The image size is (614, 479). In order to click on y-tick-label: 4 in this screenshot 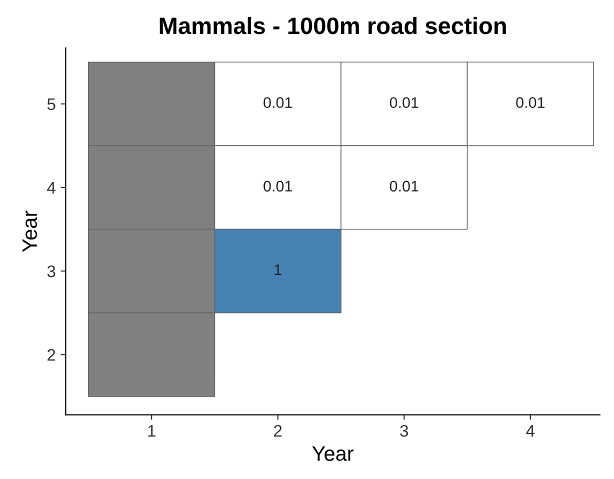, I will do `click(51, 188)`.